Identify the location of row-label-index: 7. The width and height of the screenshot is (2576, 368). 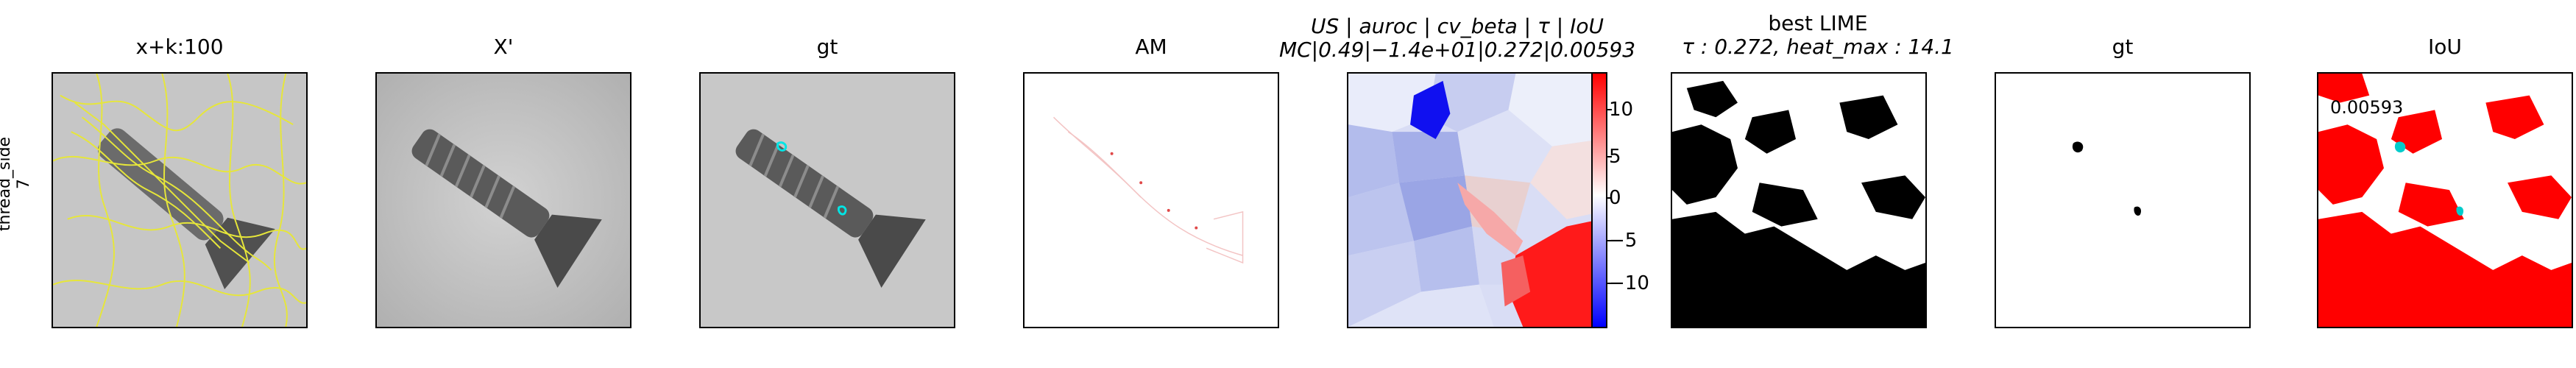
(24, 184).